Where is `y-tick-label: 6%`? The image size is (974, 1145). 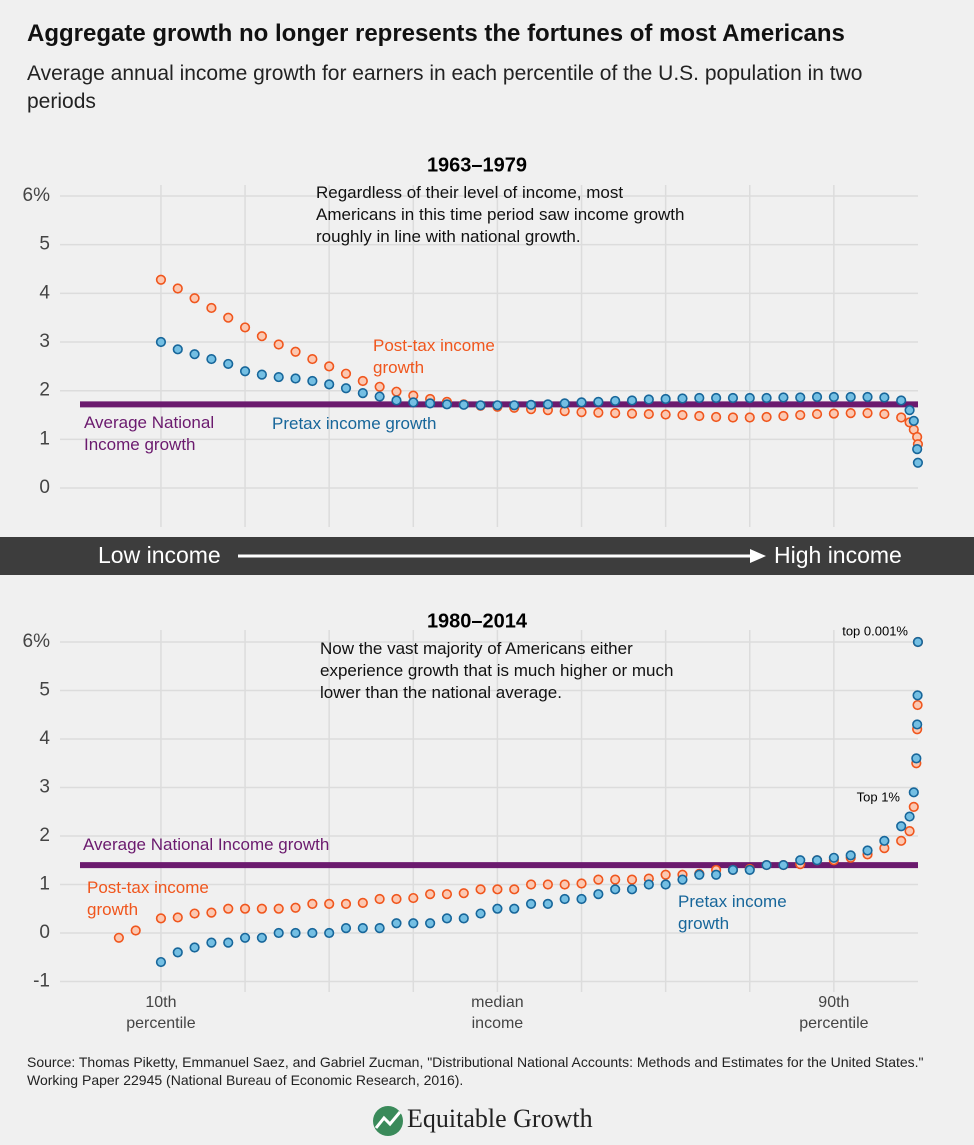
y-tick-label: 6% is located at coordinates (37, 195).